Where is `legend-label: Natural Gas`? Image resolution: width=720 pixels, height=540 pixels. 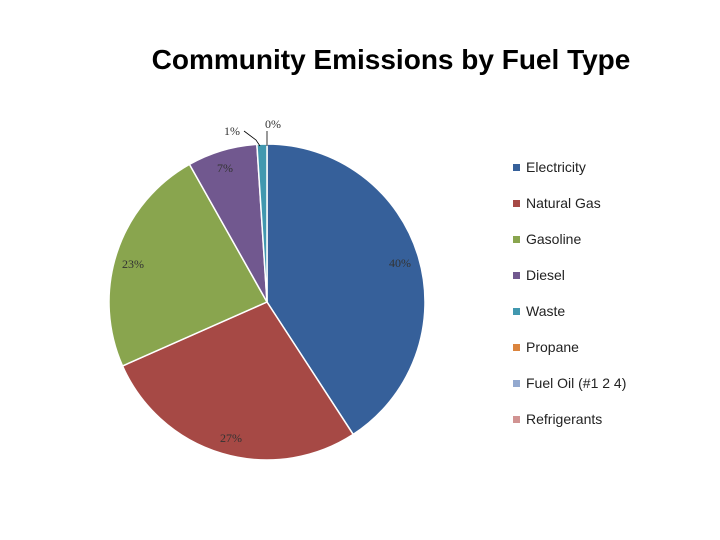
legend-label: Natural Gas is located at coordinates (563, 203).